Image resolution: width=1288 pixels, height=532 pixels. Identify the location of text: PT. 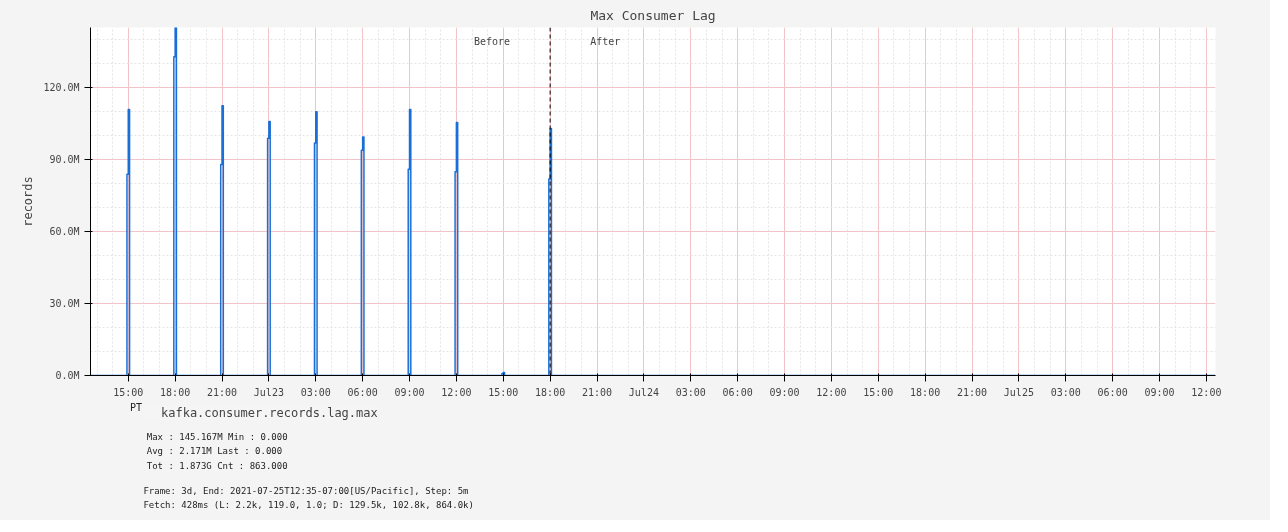
(135, 407).